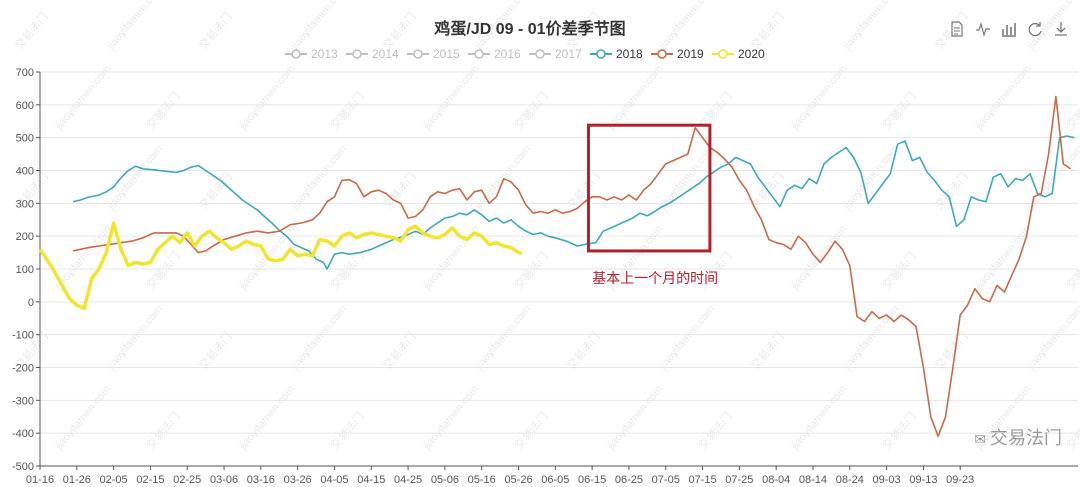 The width and height of the screenshot is (1080, 487). Describe the element at coordinates (324, 54) in the screenshot. I see `legend-label: 2013` at that location.